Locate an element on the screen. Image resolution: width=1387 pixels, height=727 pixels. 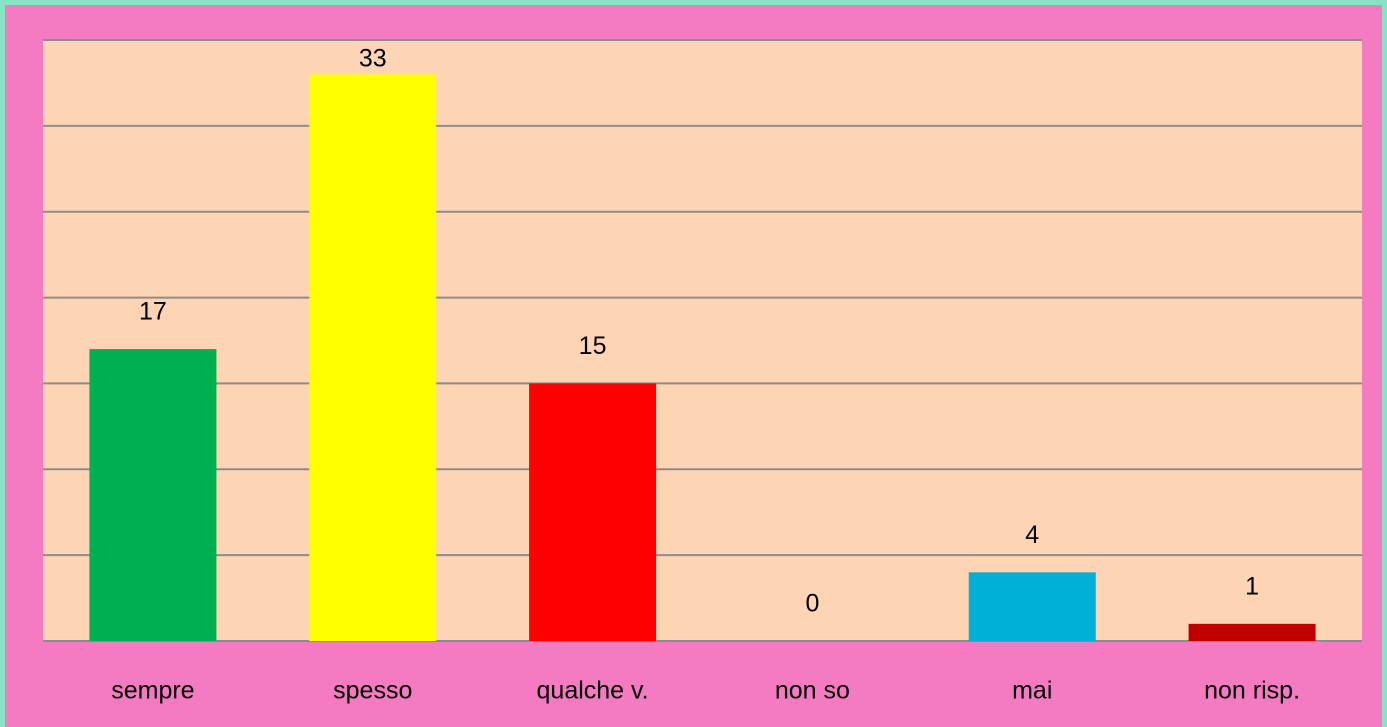
data-label: 4 is located at coordinates (1032, 535).